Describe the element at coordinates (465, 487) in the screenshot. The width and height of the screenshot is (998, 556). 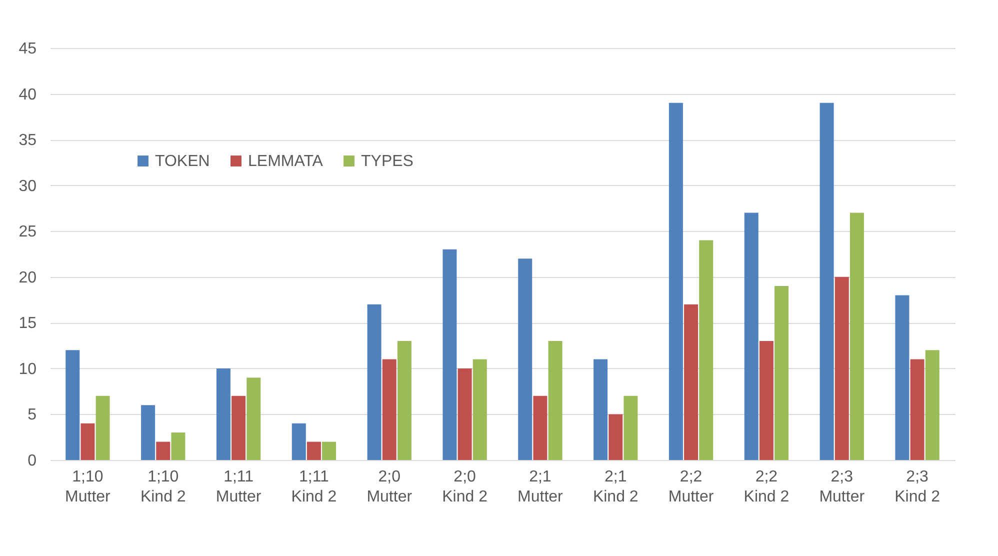
I see `x-tick-label: 2;0 Kind 2` at that location.